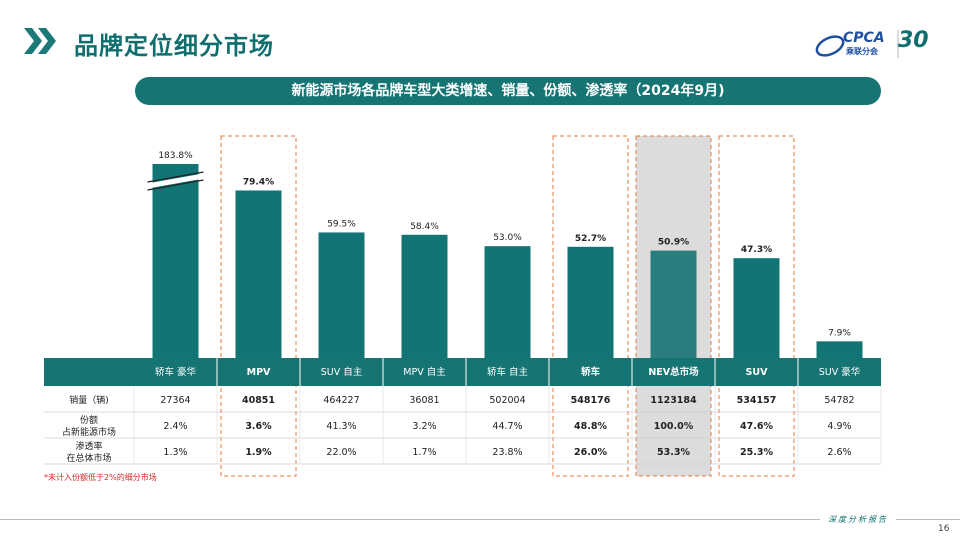 The height and width of the screenshot is (540, 960). Describe the element at coordinates (258, 400) in the screenshot. I see `table-cell-0-1: 40851` at that location.